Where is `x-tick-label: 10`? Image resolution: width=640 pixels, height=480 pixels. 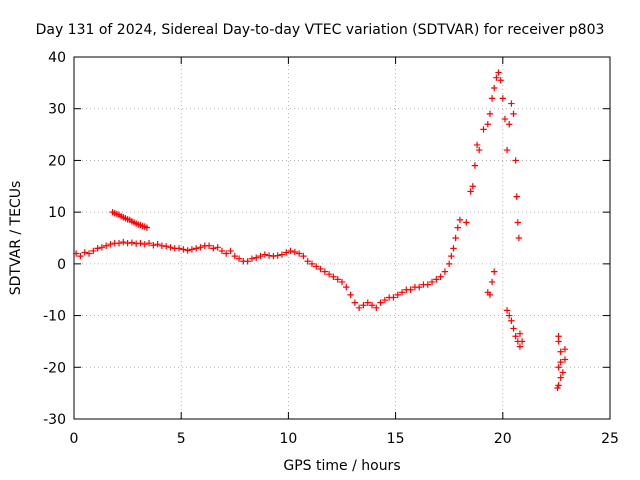 x-tick-label: 10 is located at coordinates (288, 439).